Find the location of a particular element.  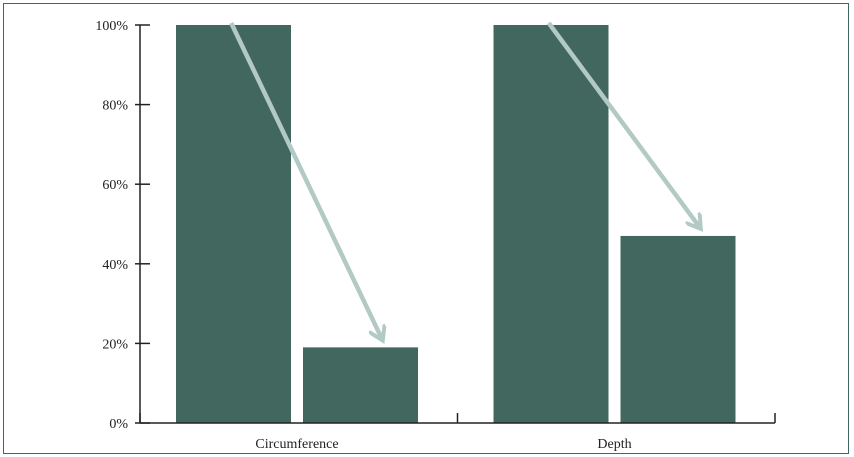

y-tick-label-80: 80% is located at coordinates (115, 106).